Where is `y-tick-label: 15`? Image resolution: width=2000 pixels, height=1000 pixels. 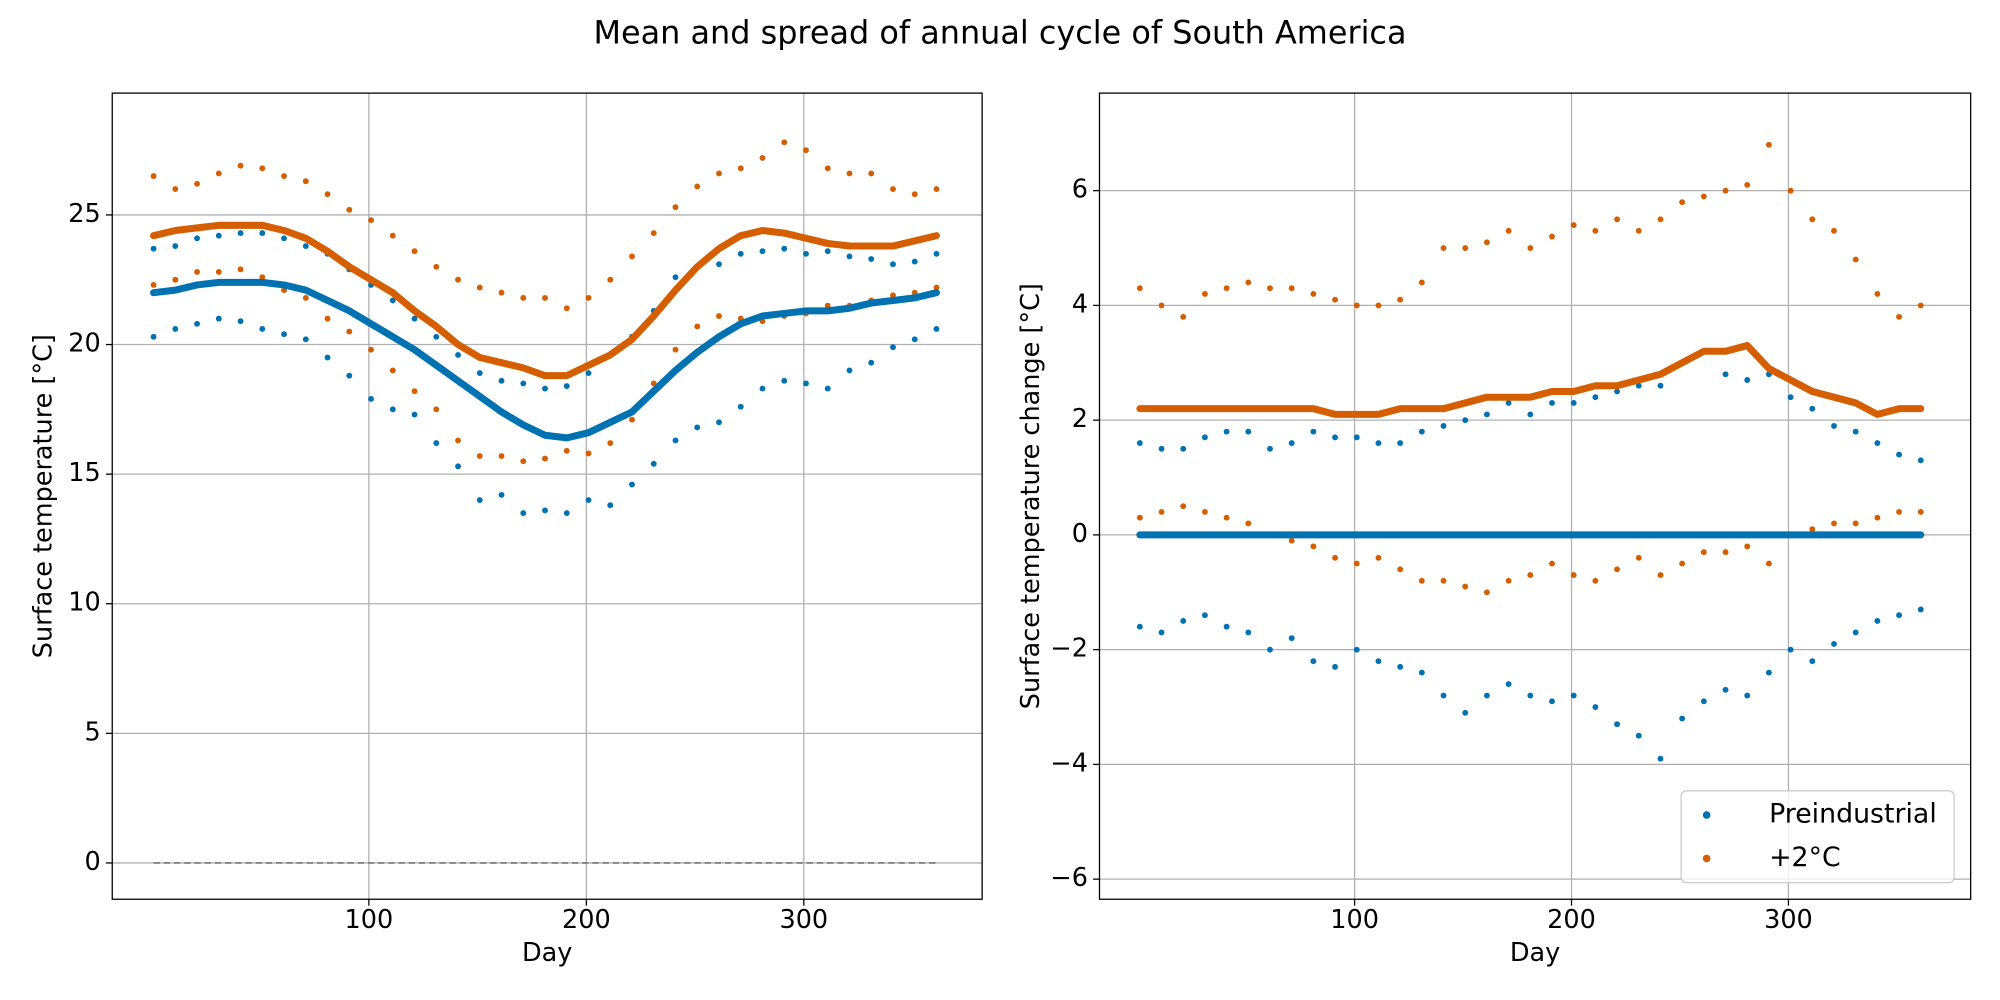 y-tick-label: 15 is located at coordinates (84, 473).